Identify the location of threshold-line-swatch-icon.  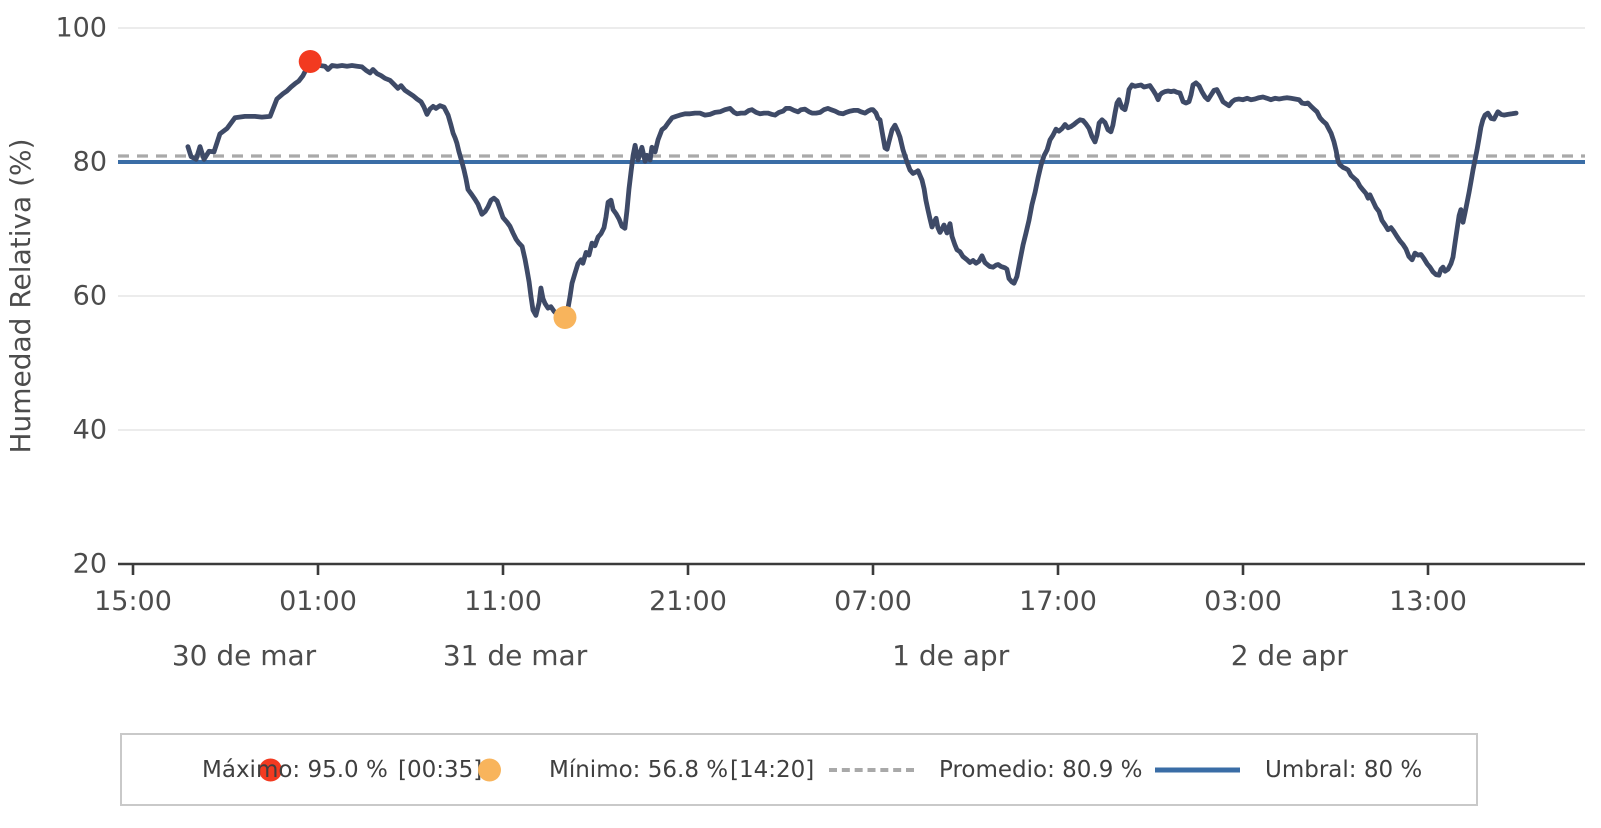
(1197, 769).